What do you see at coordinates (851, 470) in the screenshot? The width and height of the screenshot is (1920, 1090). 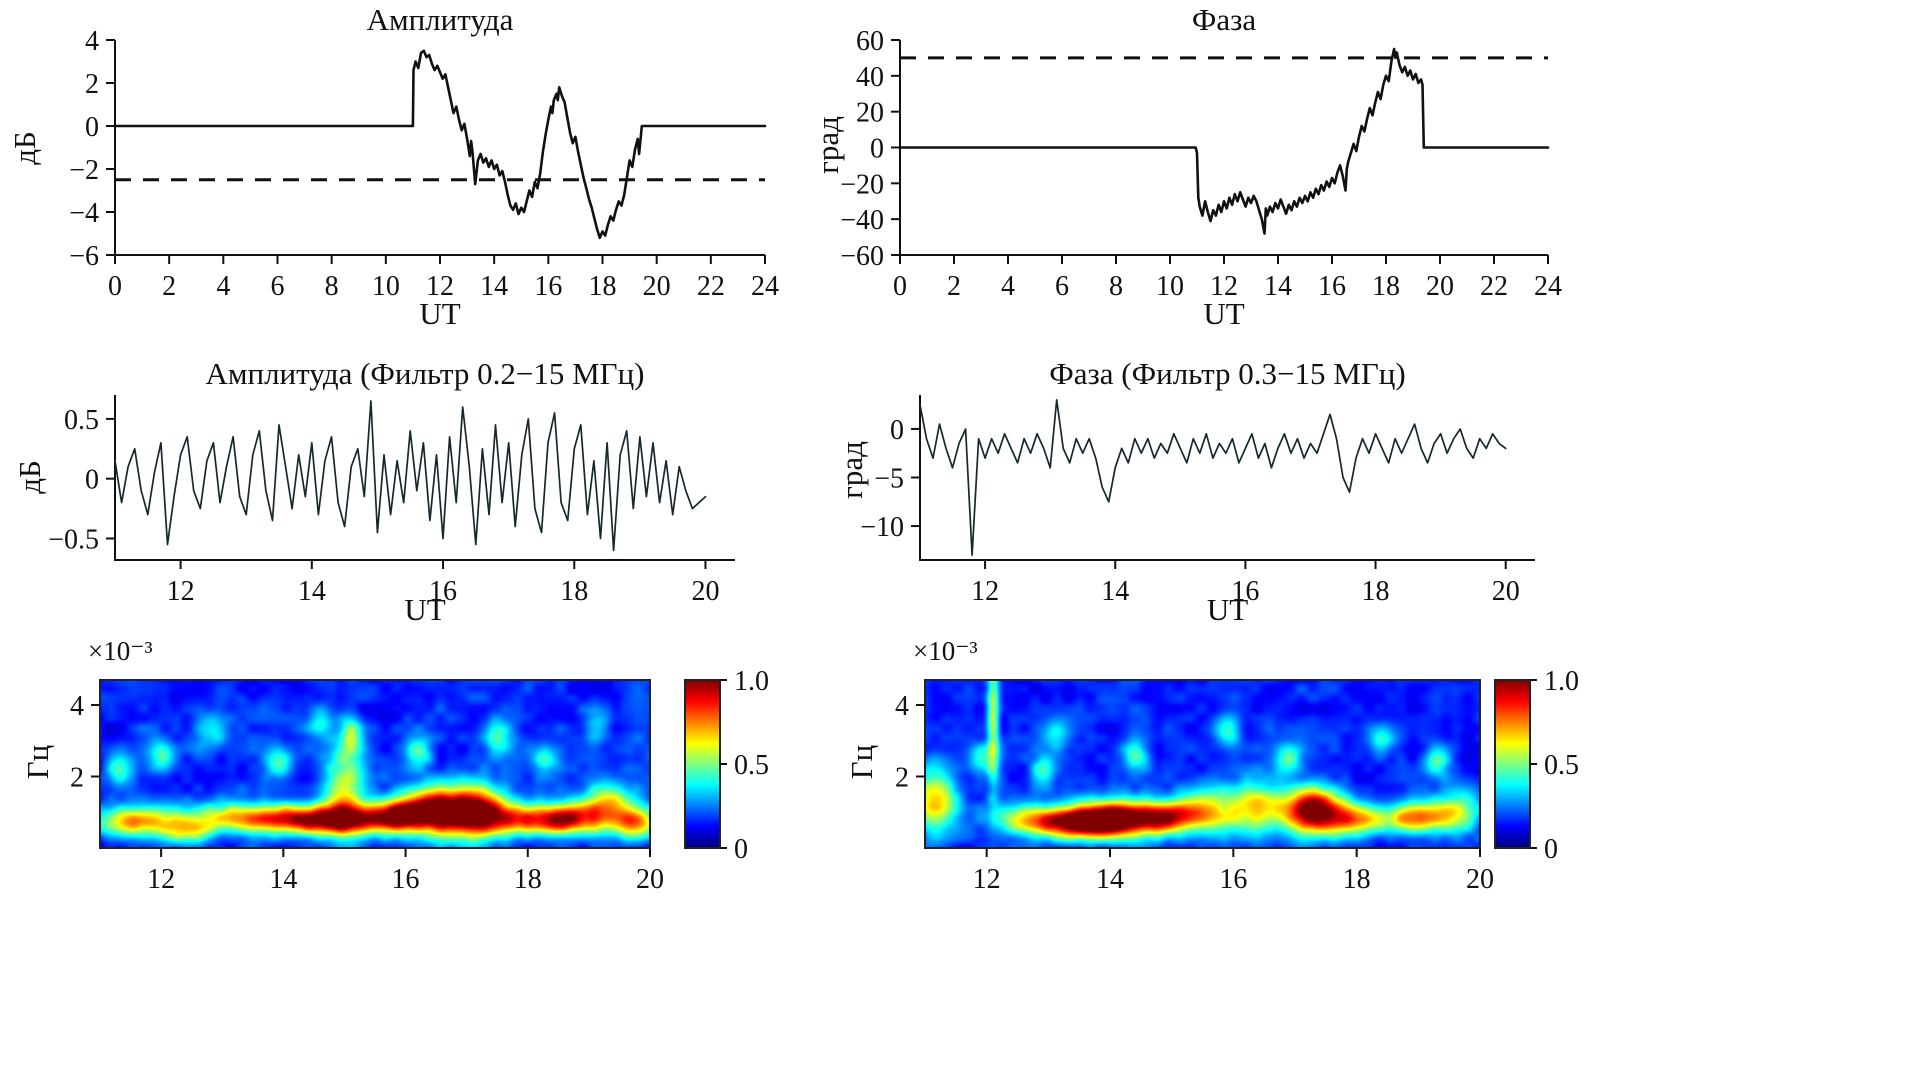 I see `ylabel-grad-filt: град` at bounding box center [851, 470].